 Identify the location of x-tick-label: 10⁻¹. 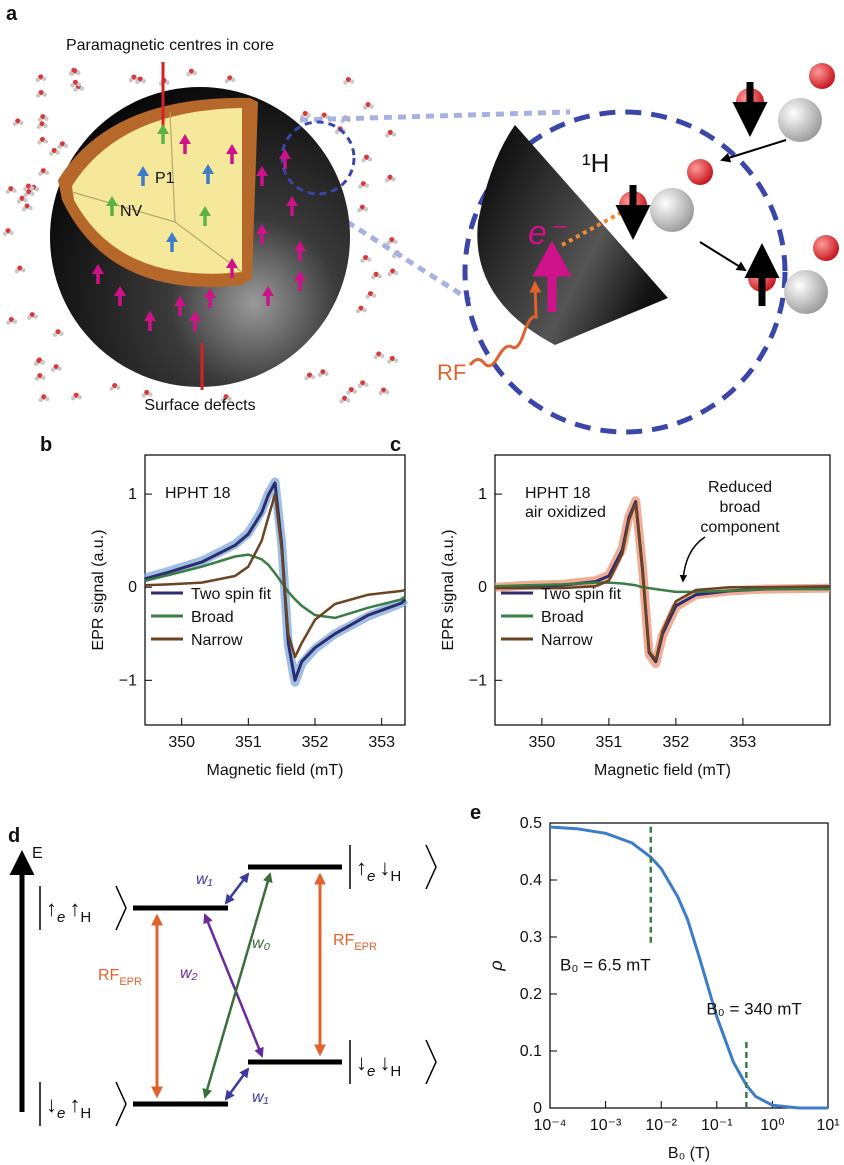
(717, 1125).